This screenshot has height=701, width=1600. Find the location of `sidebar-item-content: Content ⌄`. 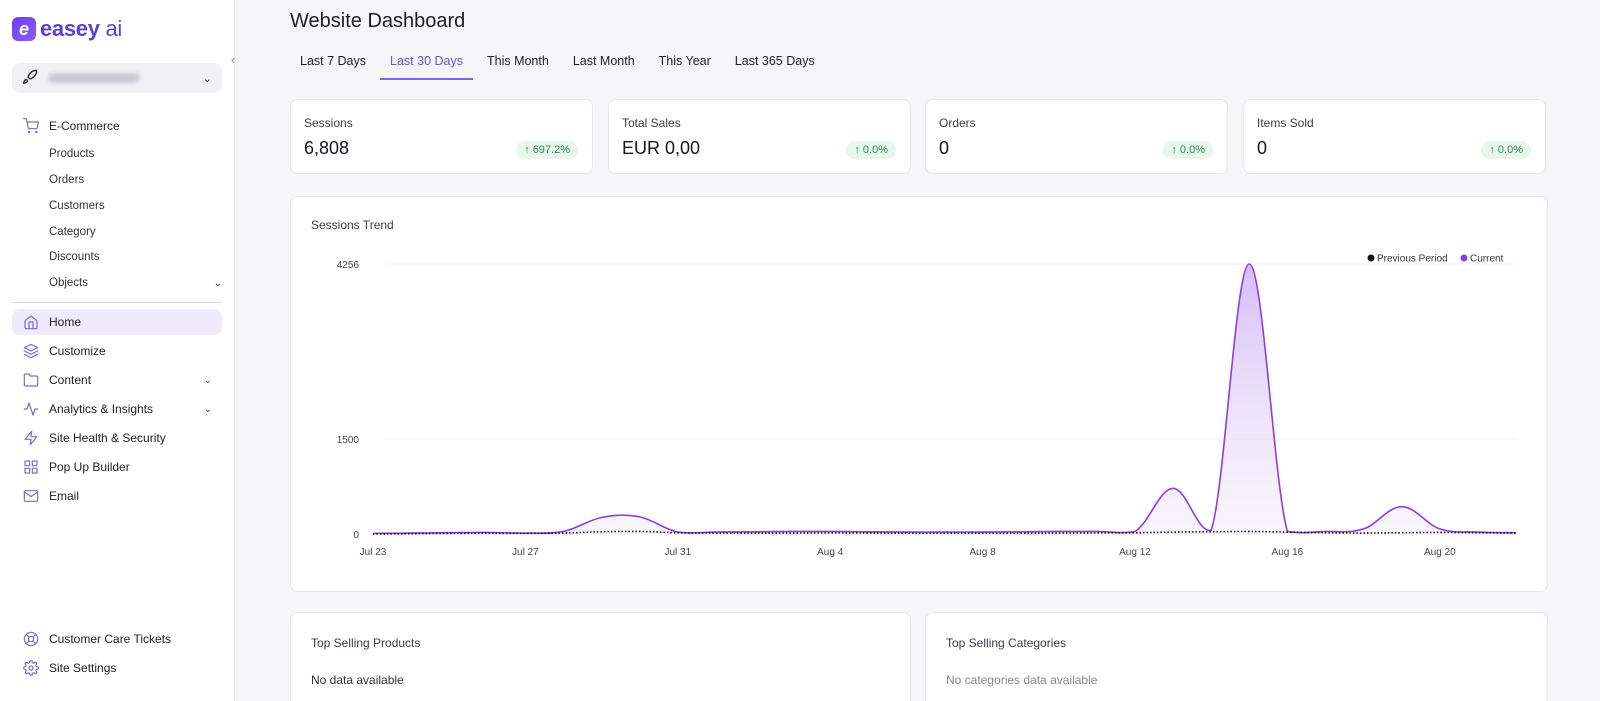

sidebar-item-content: Content ⌄ is located at coordinates (117, 380).